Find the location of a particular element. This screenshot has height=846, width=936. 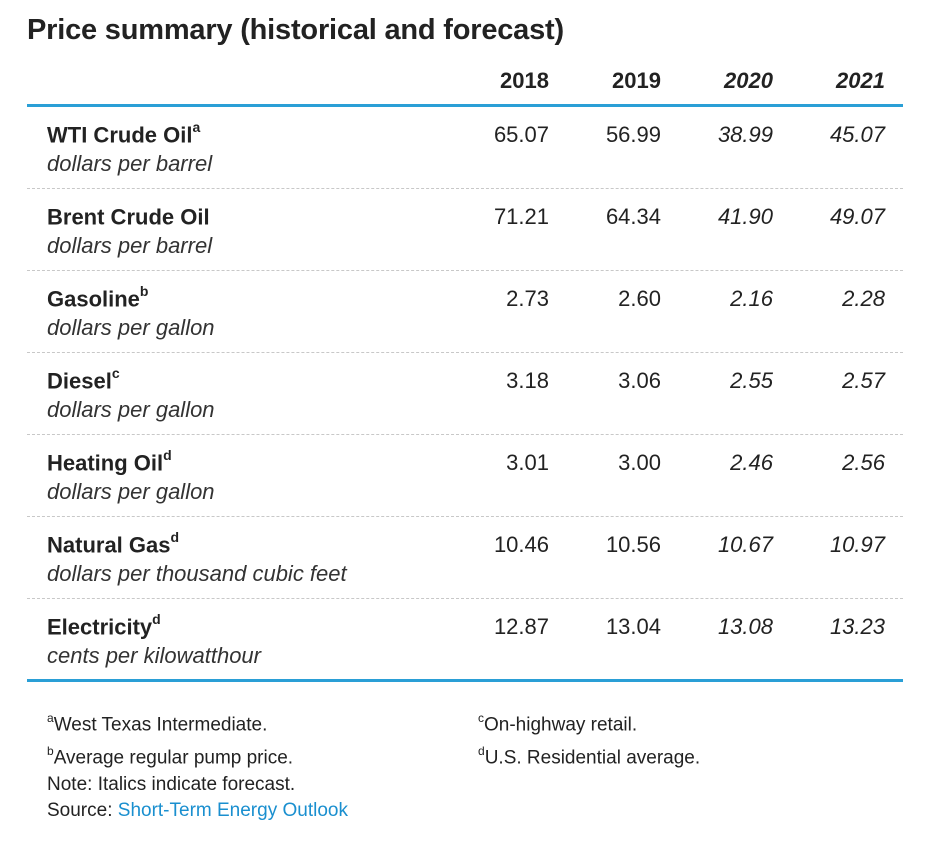

forecast-note: Note: Italics indicate forecast. is located at coordinates (171, 784).